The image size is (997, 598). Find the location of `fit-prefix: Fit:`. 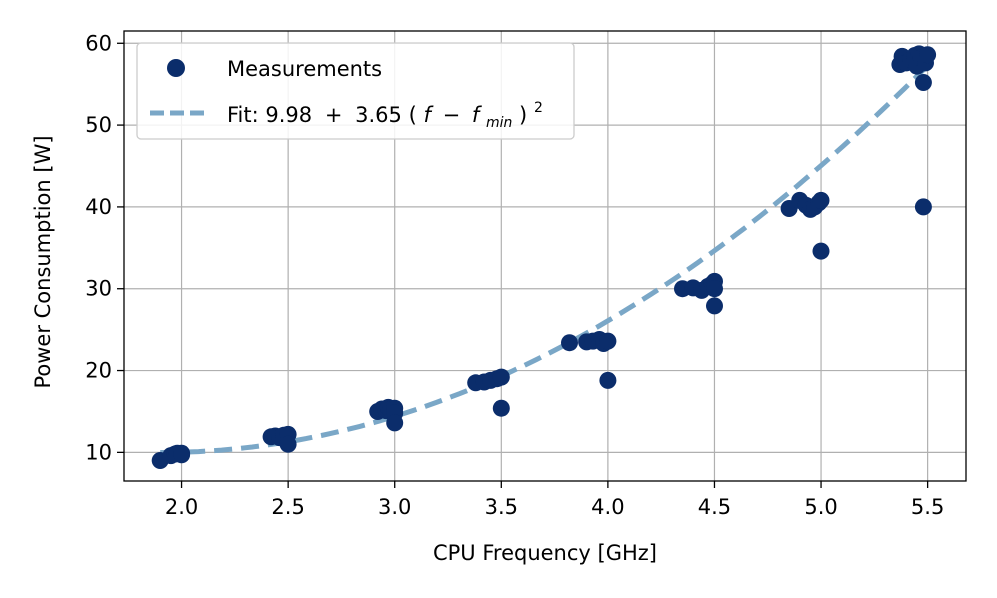

fit-prefix: Fit: is located at coordinates (246, 115).